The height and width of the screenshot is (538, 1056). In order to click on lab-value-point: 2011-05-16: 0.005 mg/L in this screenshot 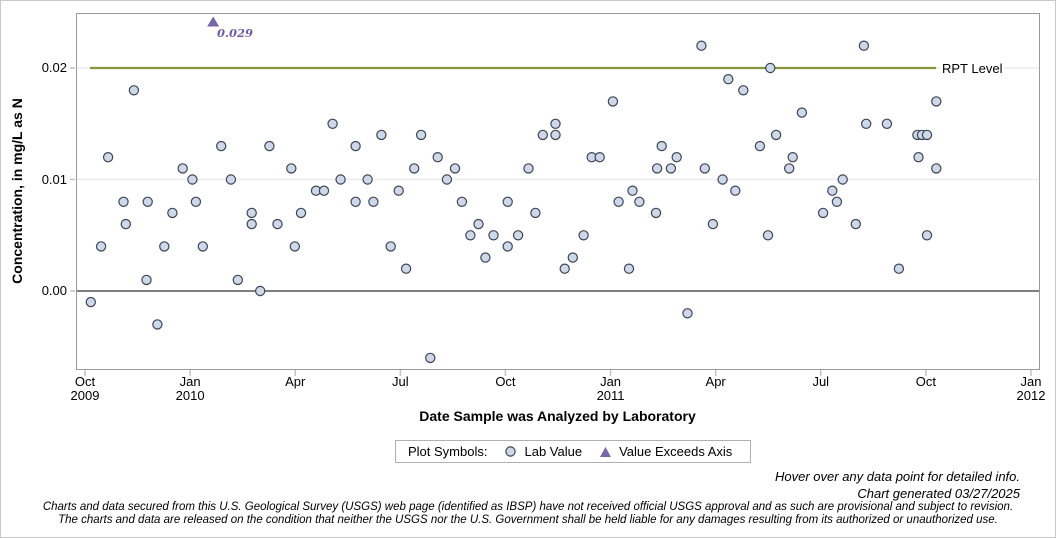, I will do `click(768, 235)`.